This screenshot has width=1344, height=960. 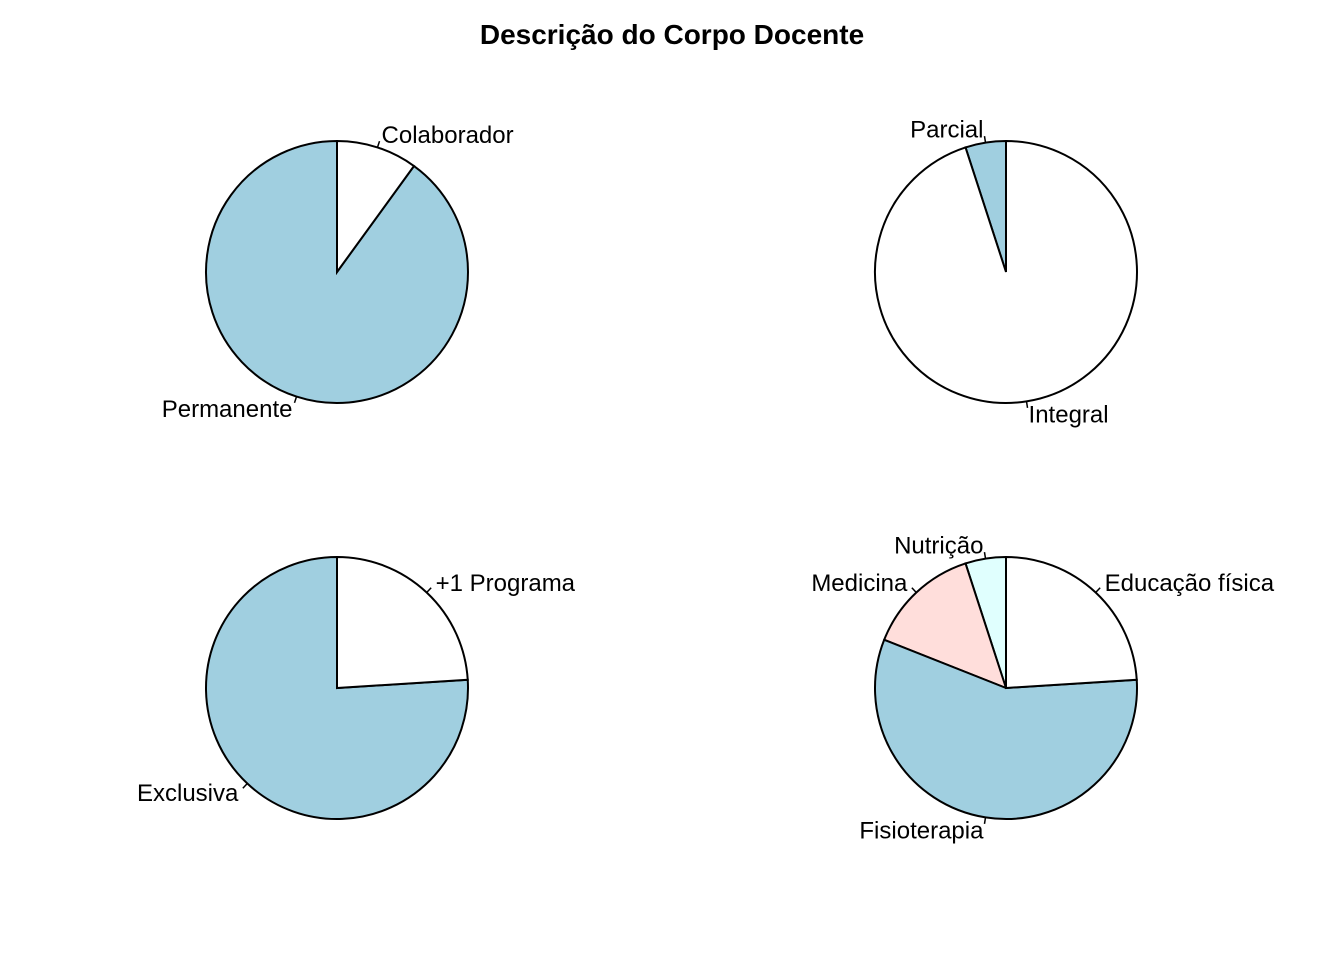 I want to click on figure-title: Descrição do Corpo Docente, so click(x=672, y=34).